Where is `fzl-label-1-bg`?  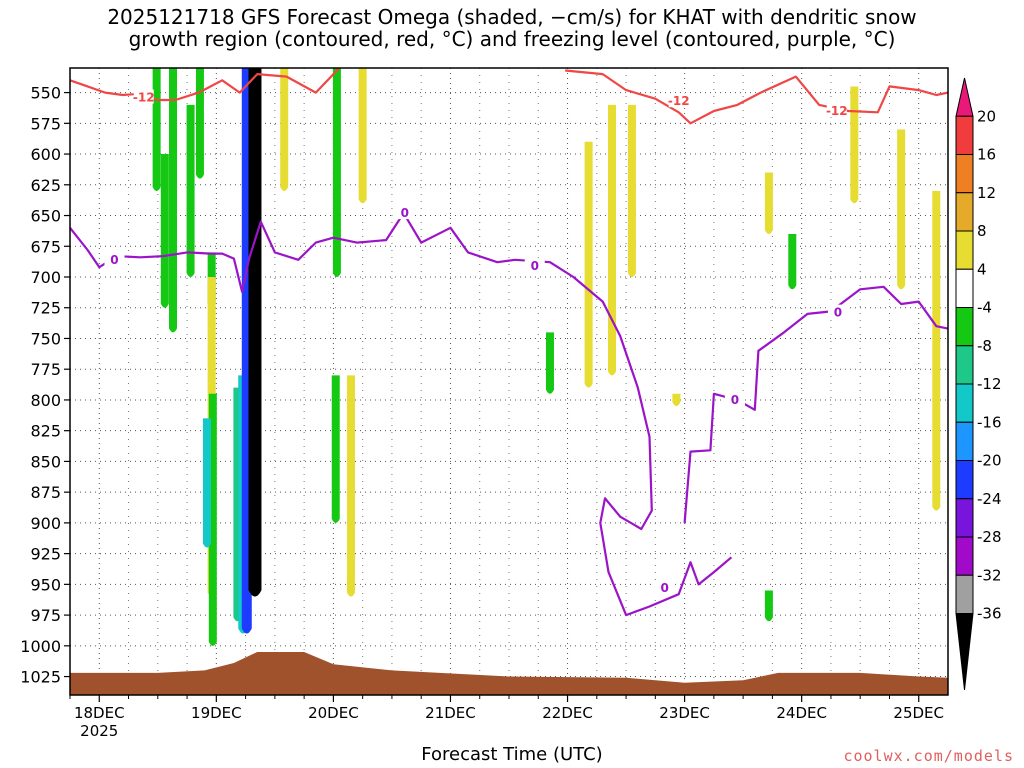 fzl-label-1-bg is located at coordinates (114, 258).